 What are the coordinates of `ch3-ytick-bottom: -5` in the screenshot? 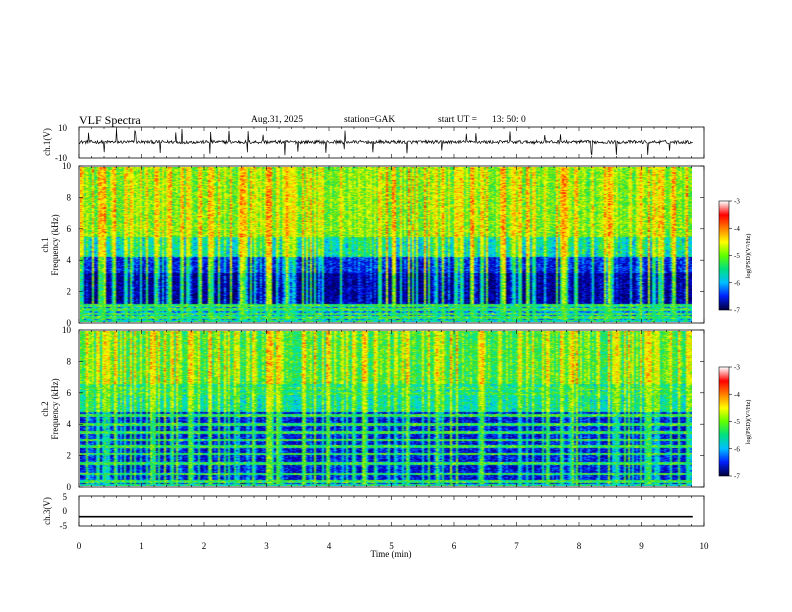 It's located at (64, 526).